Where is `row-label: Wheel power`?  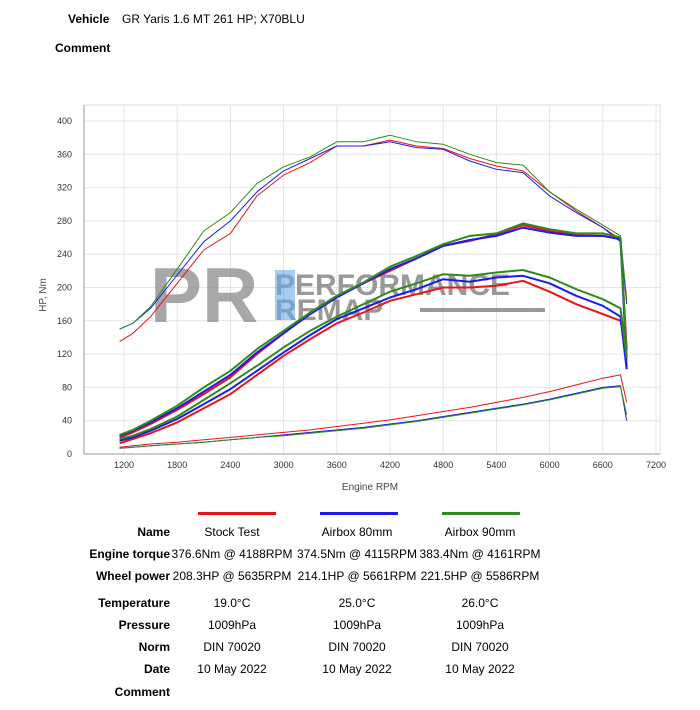 row-label: Wheel power is located at coordinates (132, 576).